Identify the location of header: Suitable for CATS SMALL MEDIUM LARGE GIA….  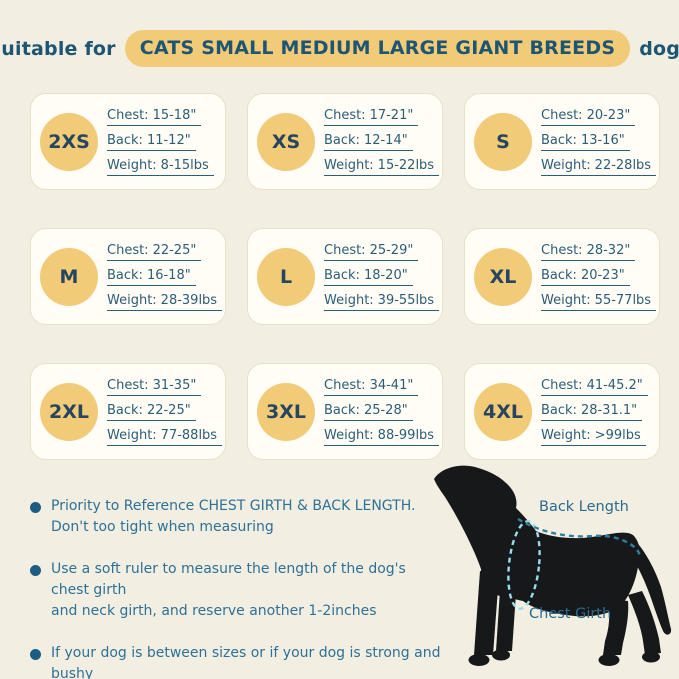
(339, 48).